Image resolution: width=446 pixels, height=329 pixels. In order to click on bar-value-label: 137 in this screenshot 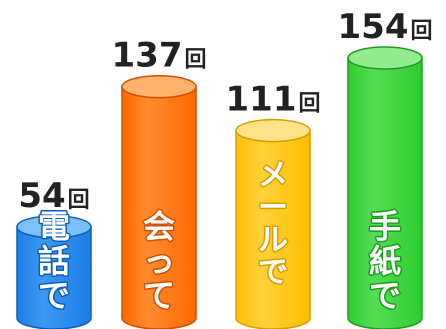, I will do `click(147, 56)`.